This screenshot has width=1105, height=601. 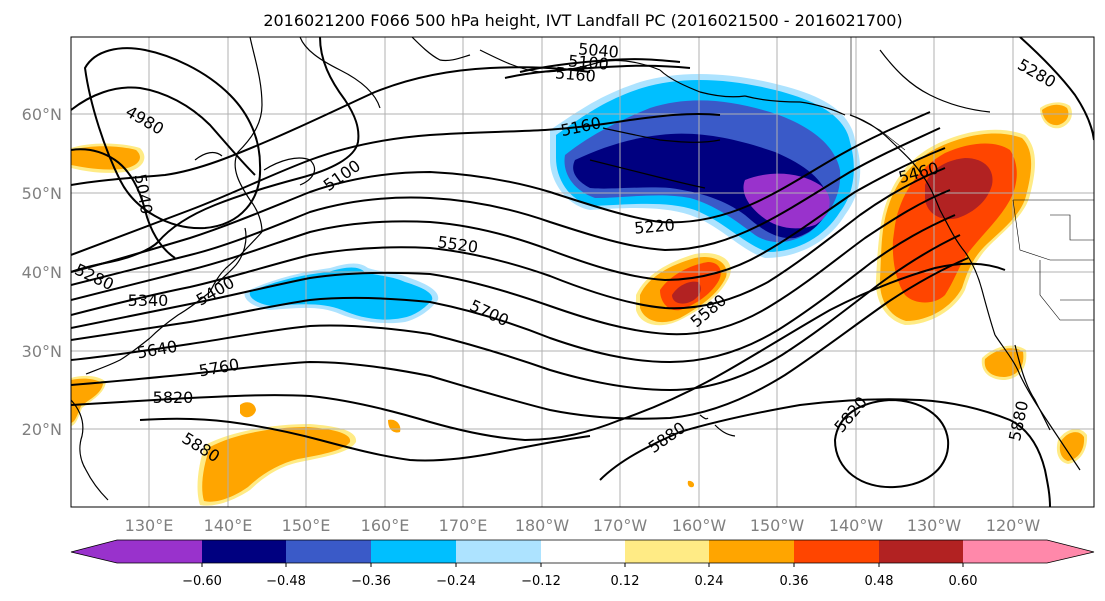 What do you see at coordinates (794, 581) in the screenshot?
I see `colorbar-tick-label: 0.36` at bounding box center [794, 581].